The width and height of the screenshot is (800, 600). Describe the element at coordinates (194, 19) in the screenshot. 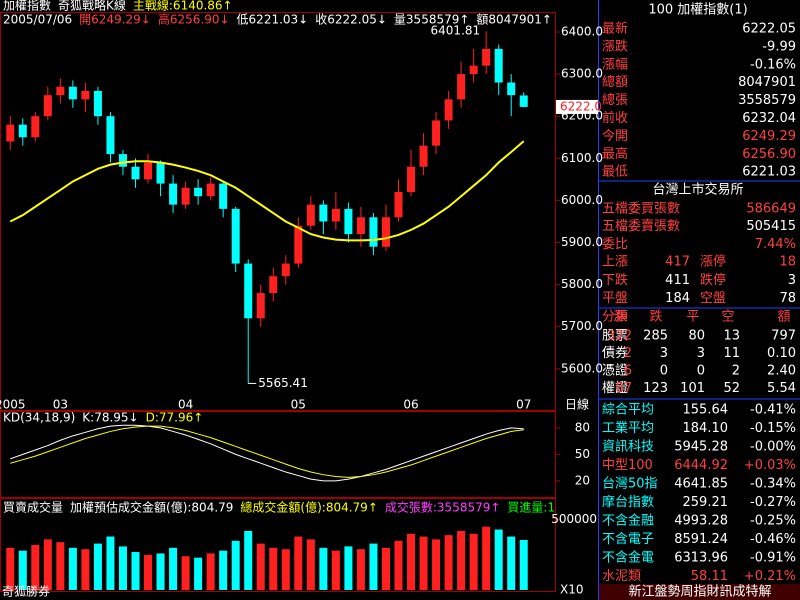

I see `header-item: 高6256.90↓` at that location.